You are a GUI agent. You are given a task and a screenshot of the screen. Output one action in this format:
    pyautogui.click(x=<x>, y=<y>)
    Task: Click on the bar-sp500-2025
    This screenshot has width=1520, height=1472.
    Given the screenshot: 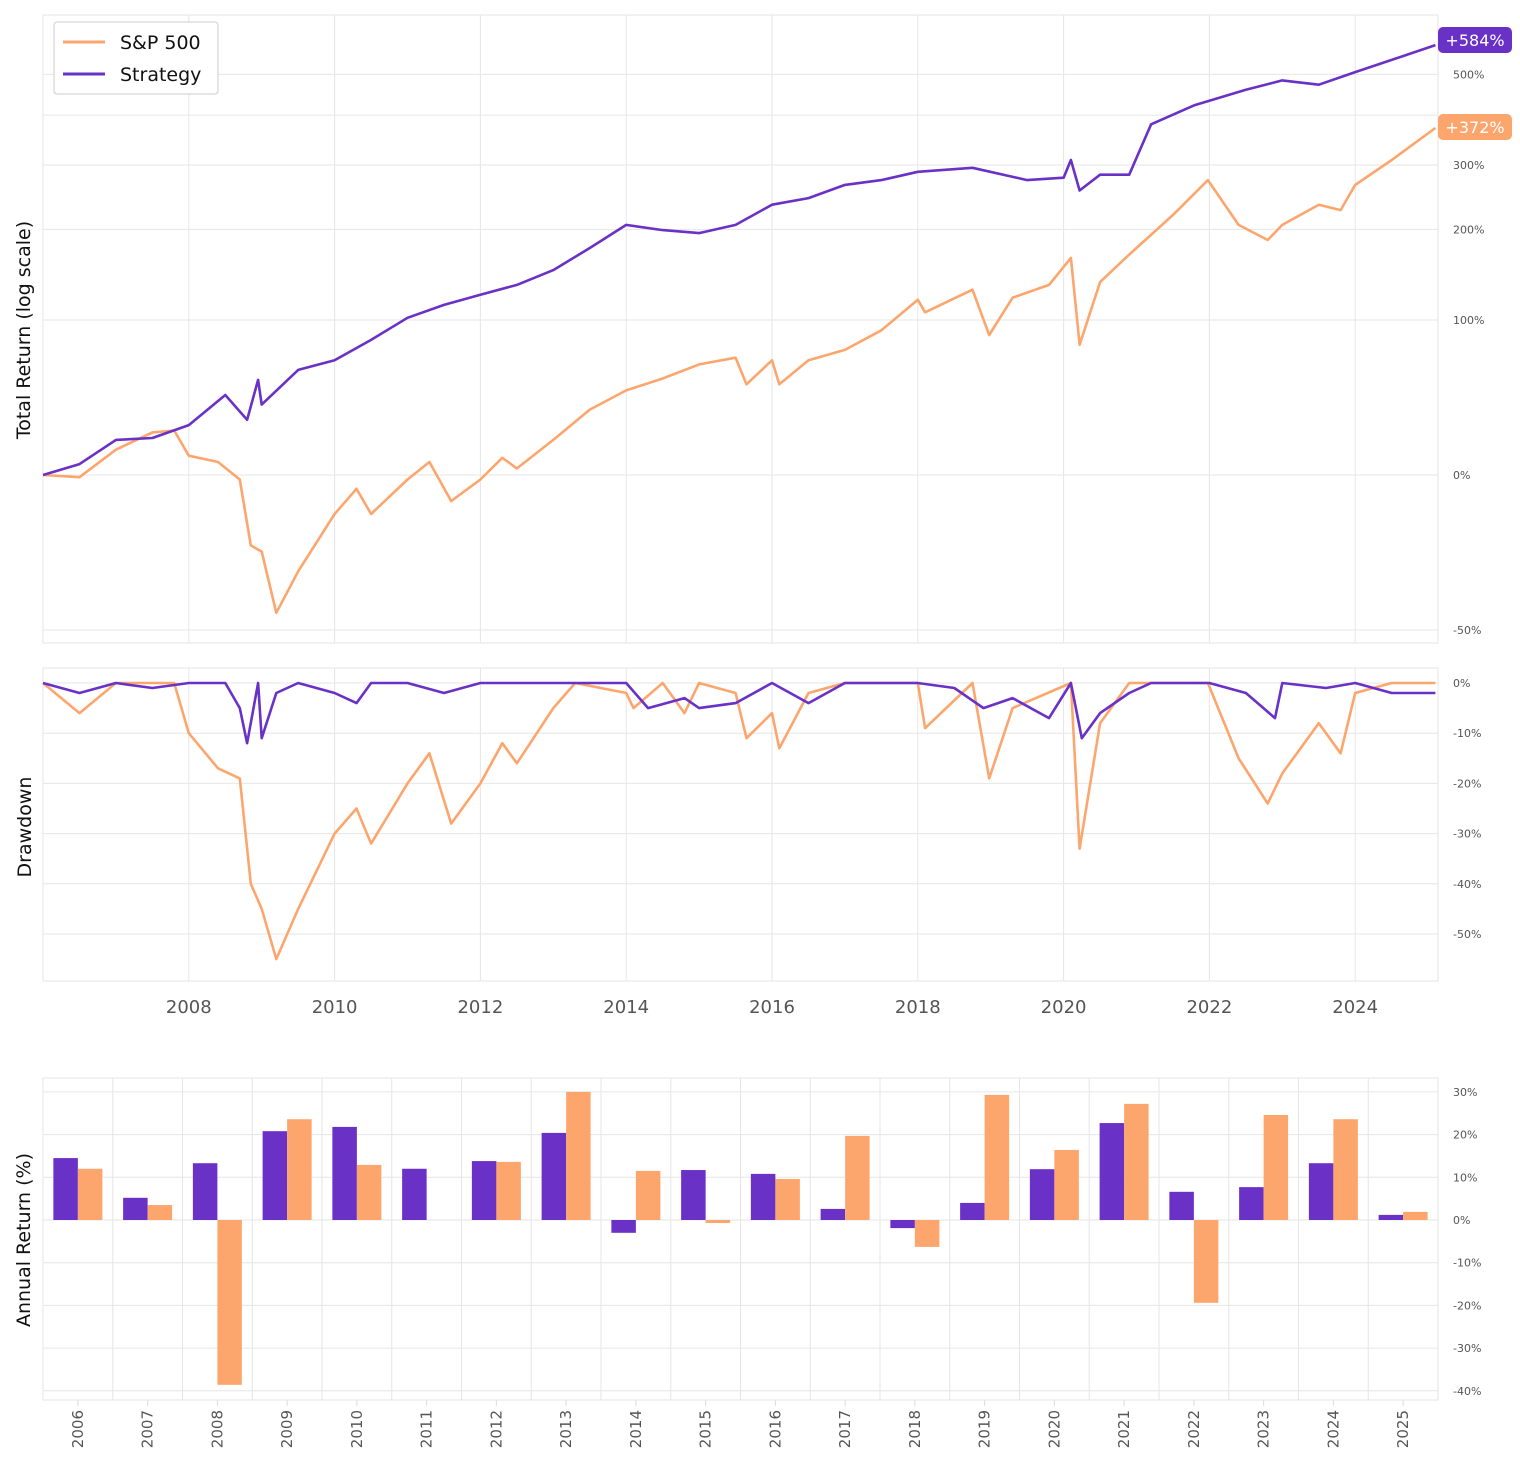 What is the action you would take?
    pyautogui.click(x=1415, y=1215)
    